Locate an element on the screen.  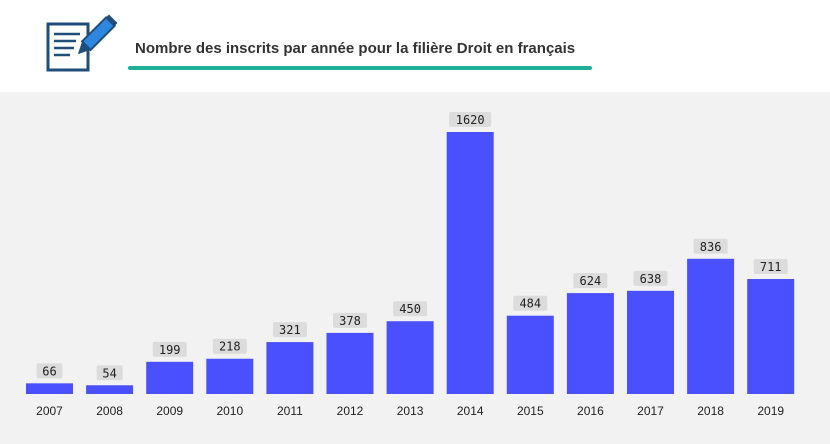
data-label-chip-2008 is located at coordinates (109, 373).